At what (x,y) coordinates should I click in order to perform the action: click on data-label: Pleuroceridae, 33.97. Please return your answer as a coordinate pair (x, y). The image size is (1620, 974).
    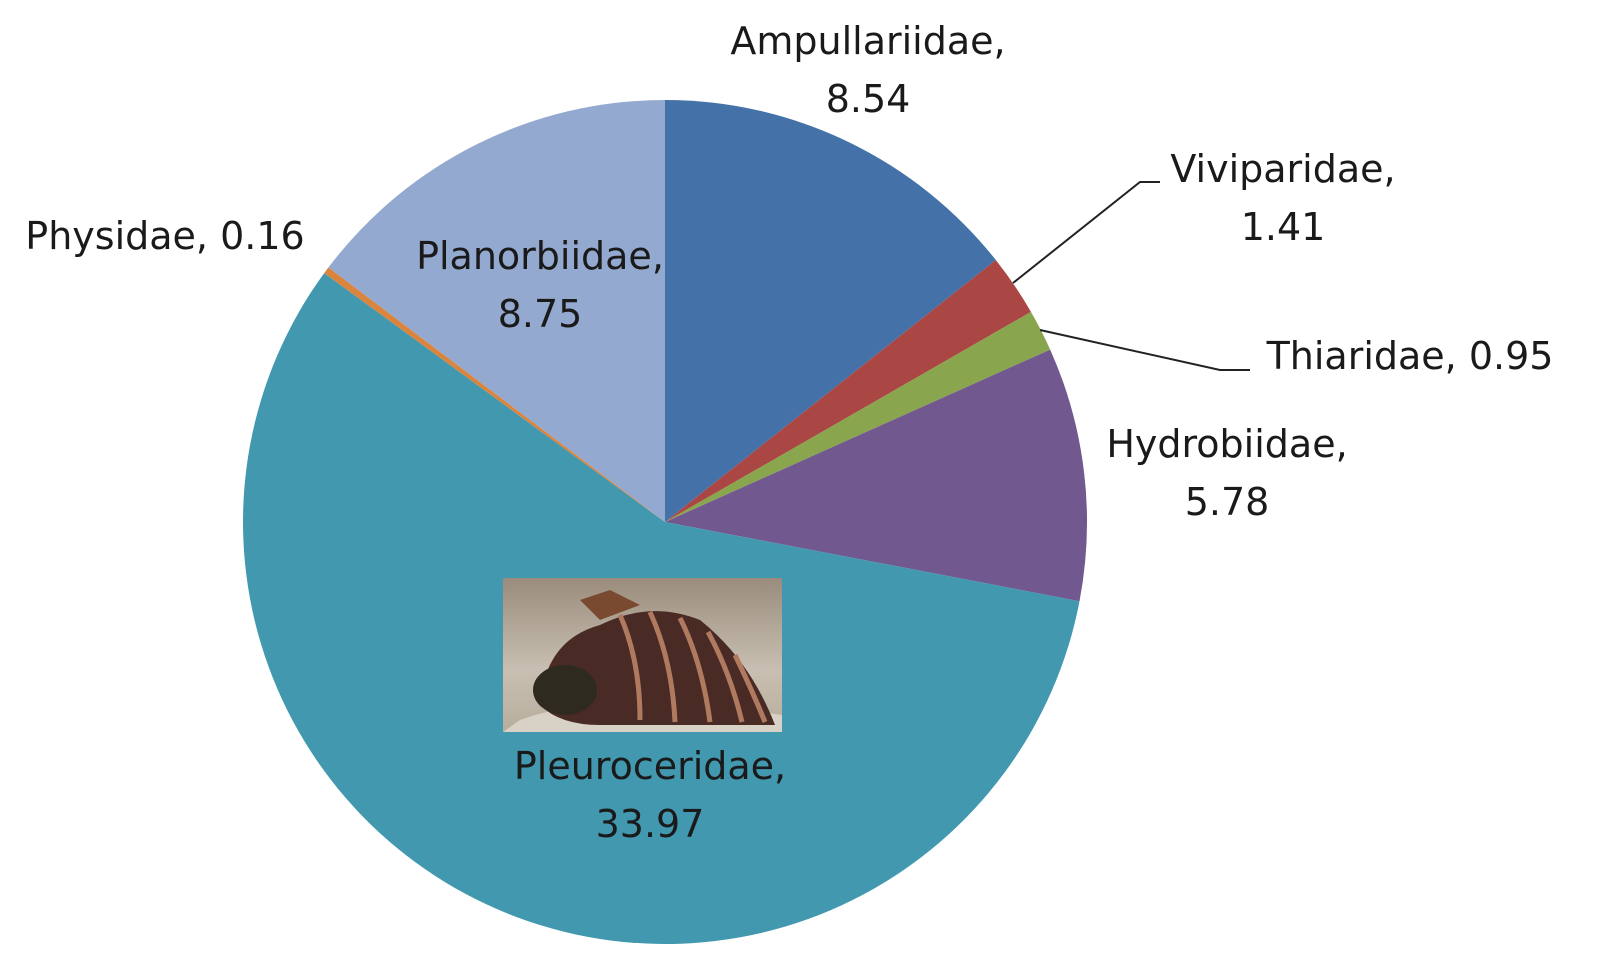
    Looking at the image, I should click on (650, 795).